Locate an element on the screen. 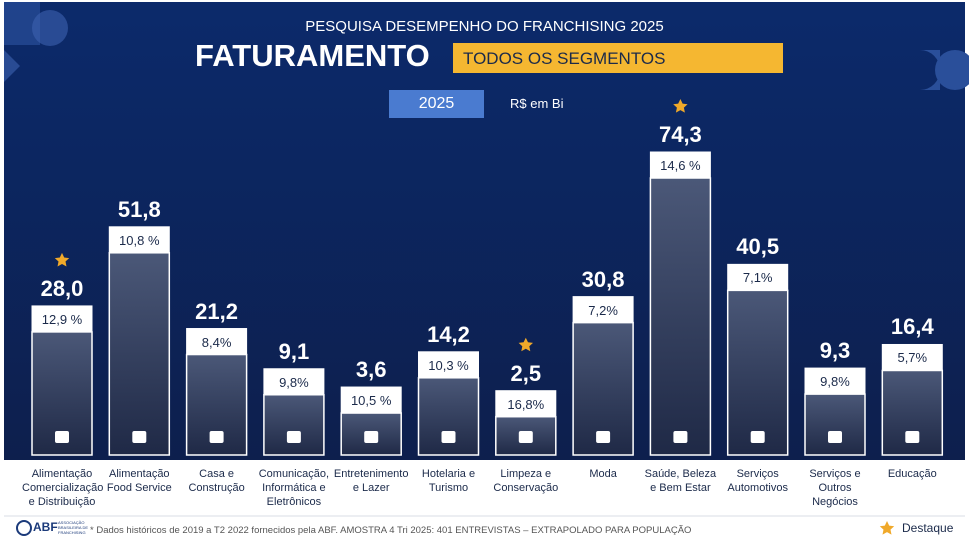 This screenshot has width=969, height=545. x-tick-label: Serviços Automotivos is located at coordinates (757, 481).